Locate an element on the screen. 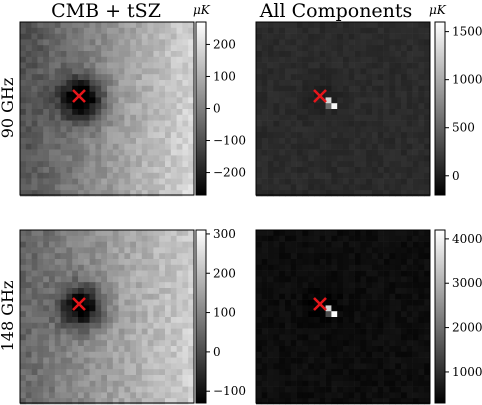  colorbar-tick-label: 4000 is located at coordinates (467, 239).